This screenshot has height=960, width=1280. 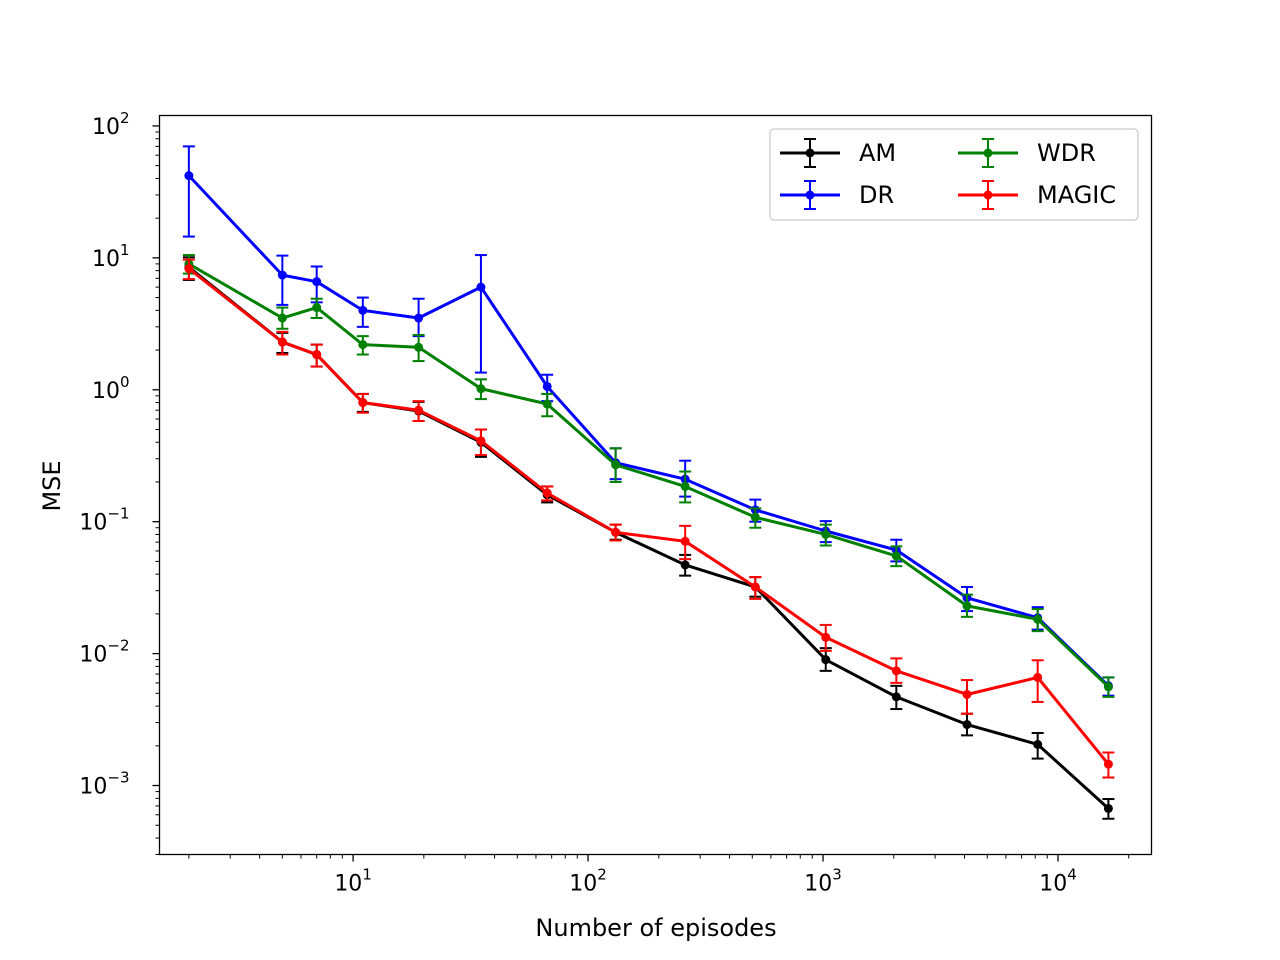 What do you see at coordinates (118, 778) in the screenshot?
I see `y-tick-label-exponent: −3` at bounding box center [118, 778].